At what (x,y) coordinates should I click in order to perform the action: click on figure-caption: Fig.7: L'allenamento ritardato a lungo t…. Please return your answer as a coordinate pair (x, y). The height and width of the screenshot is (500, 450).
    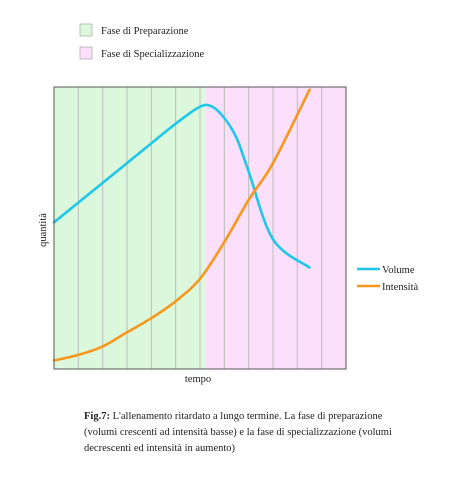
    Looking at the image, I should click on (249, 433).